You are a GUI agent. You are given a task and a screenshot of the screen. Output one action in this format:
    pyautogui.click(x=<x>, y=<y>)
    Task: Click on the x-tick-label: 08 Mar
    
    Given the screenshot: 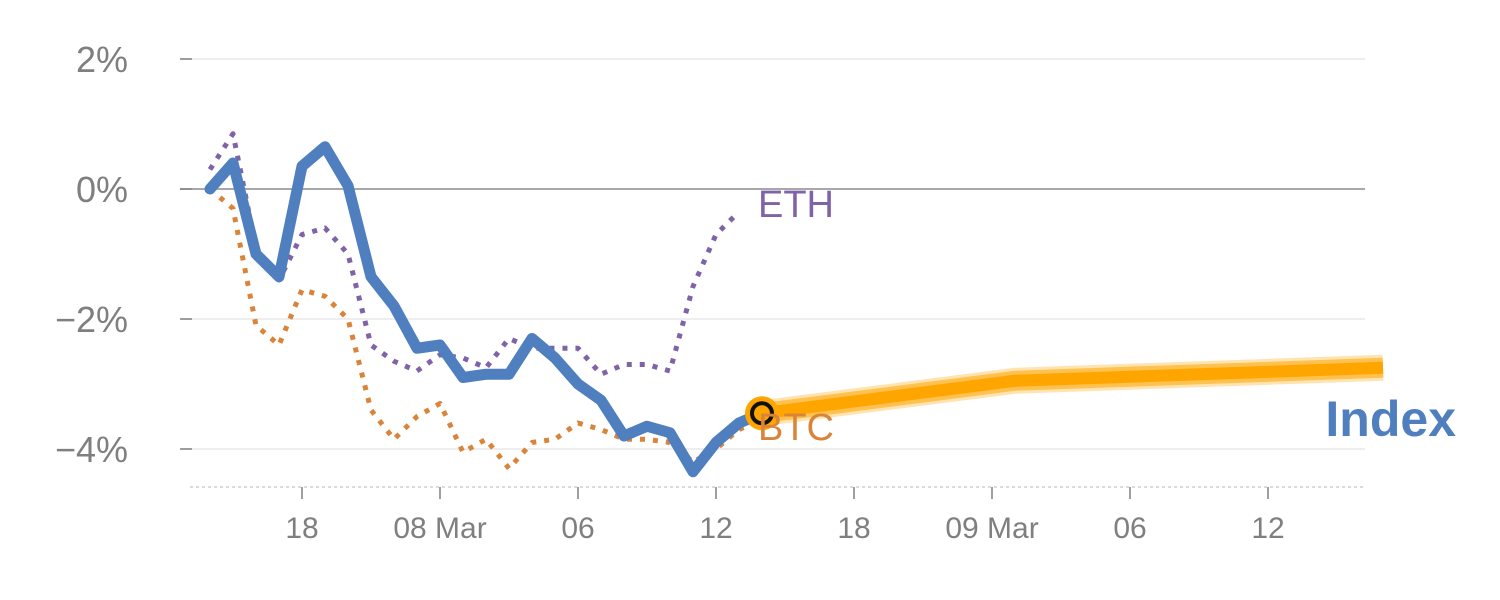 What is the action you would take?
    pyautogui.click(x=439, y=528)
    